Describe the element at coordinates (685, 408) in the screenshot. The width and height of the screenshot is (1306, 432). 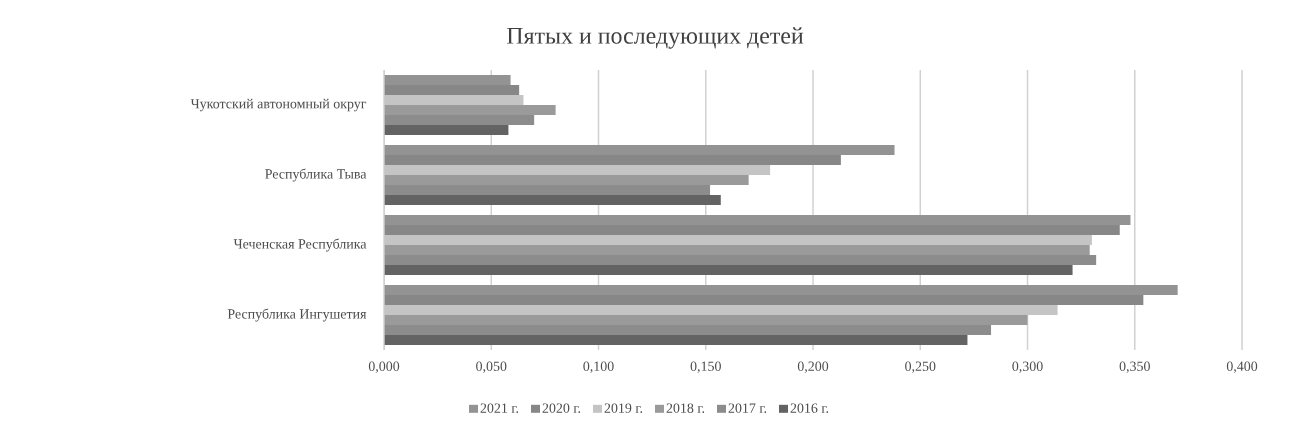
I see `legend-label: 2018 г.` at that location.